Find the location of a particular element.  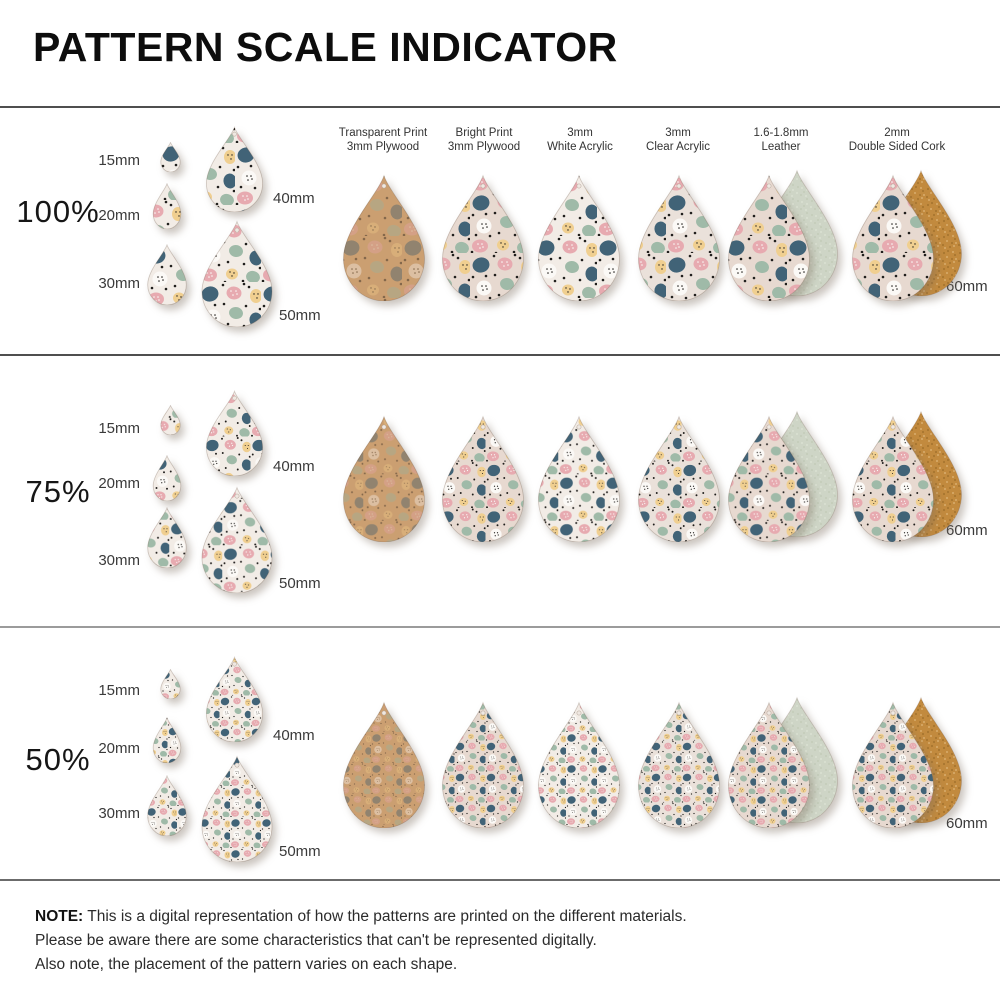

material-header-line2: Clear Acrylic is located at coordinates (678, 147).